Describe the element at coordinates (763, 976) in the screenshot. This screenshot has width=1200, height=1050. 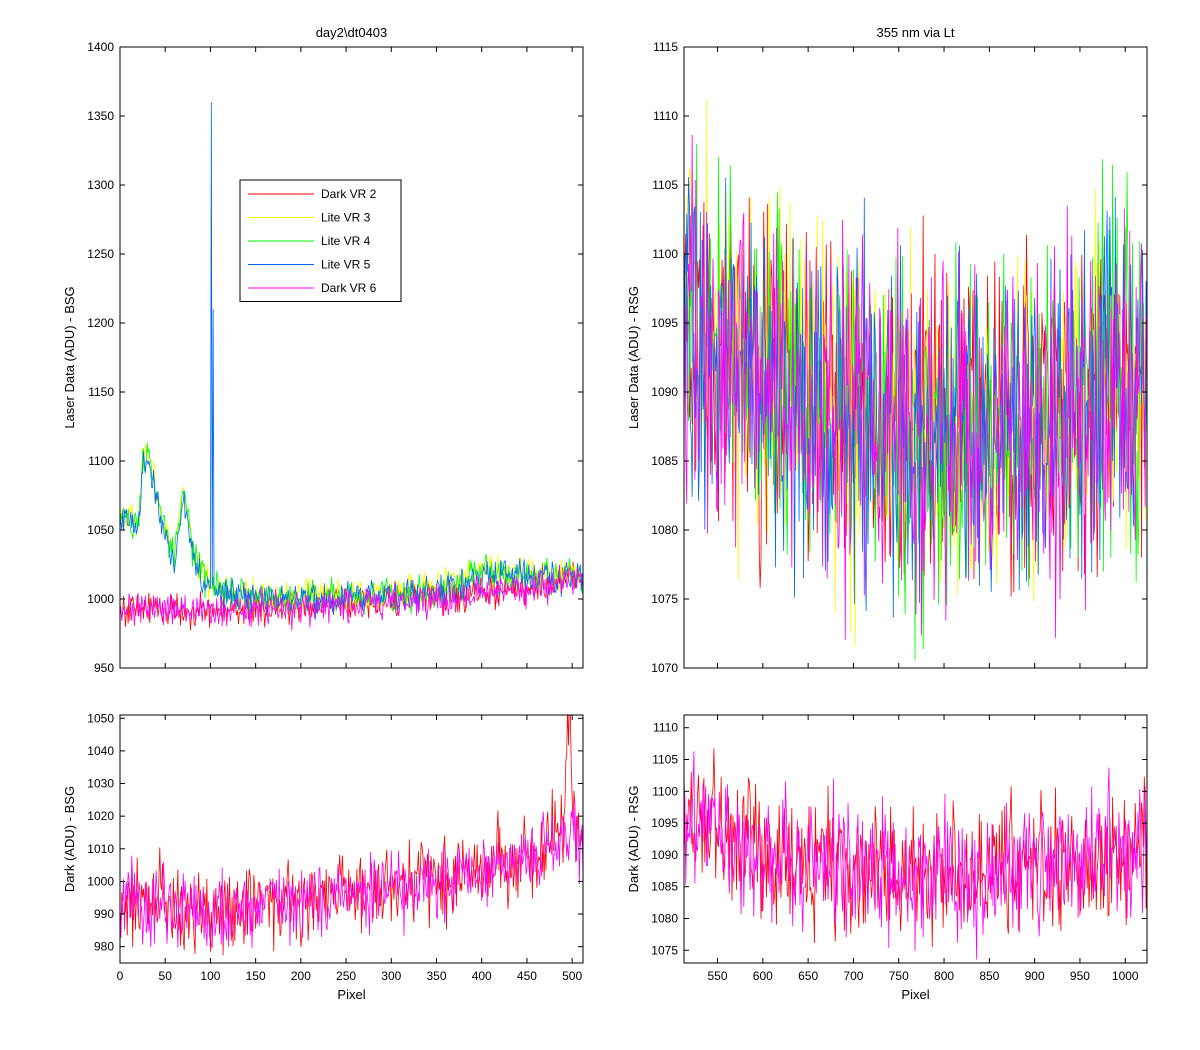
I see `x-tick-label: 600` at that location.